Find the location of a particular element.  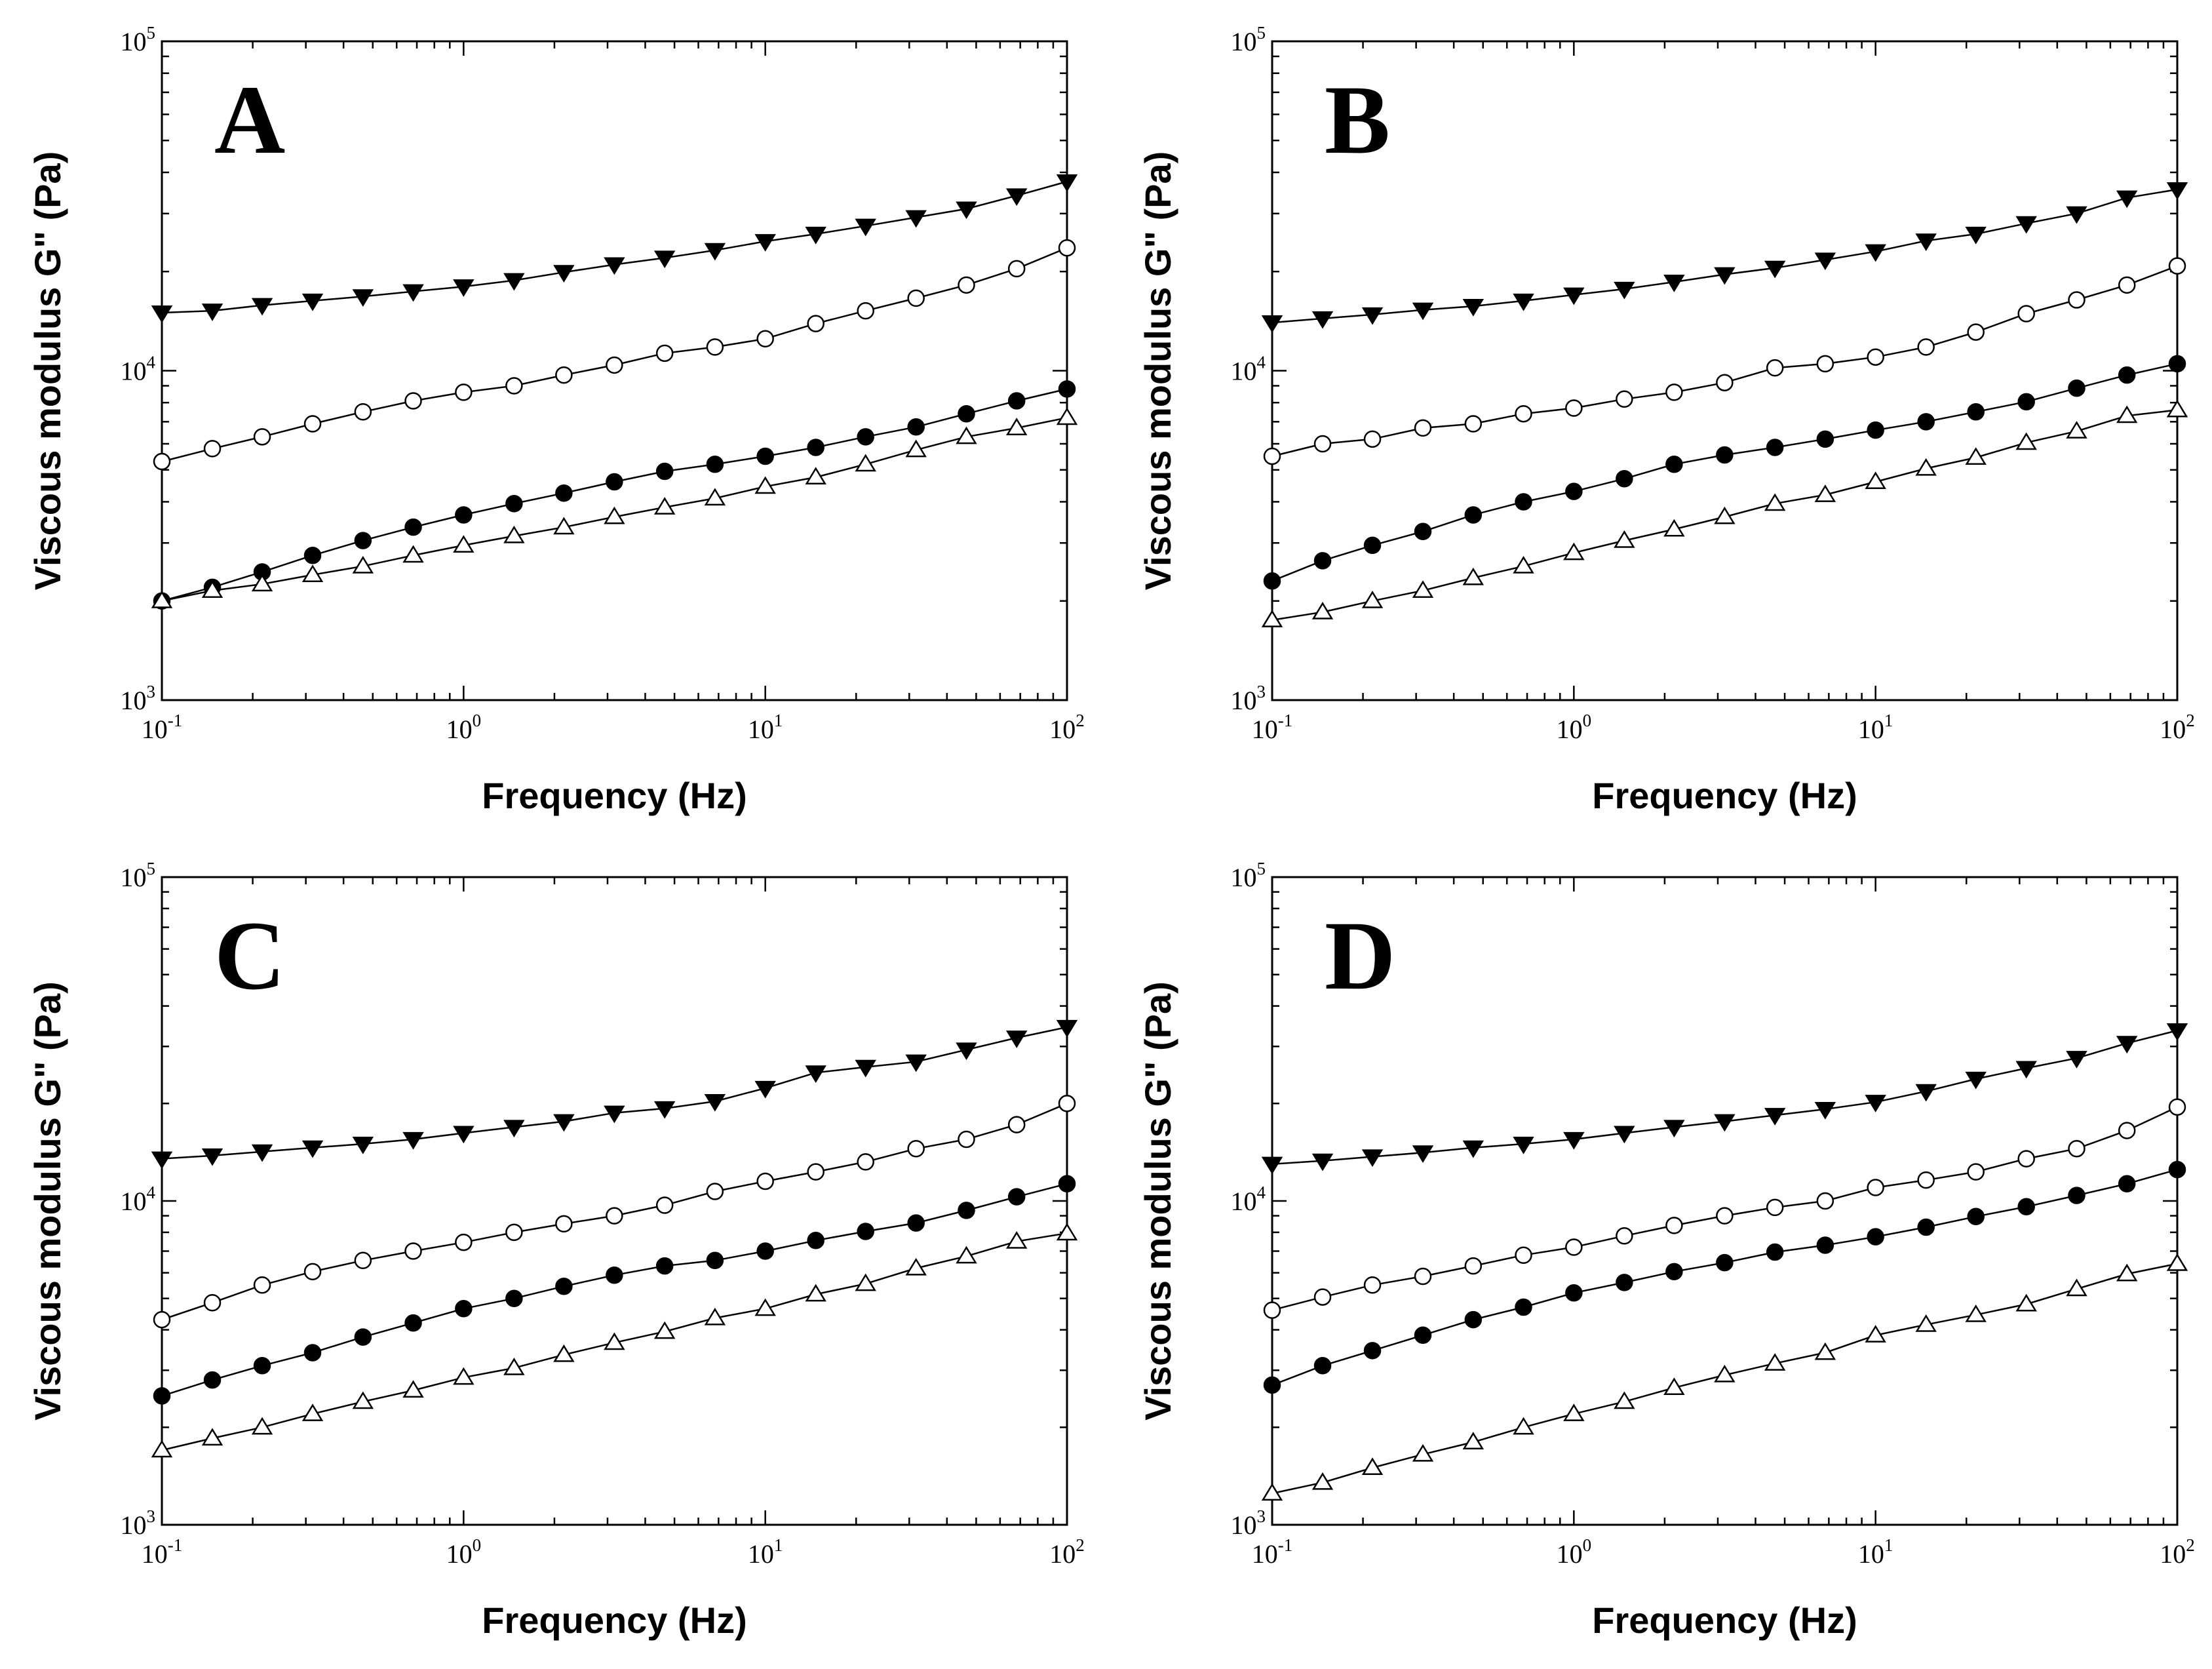

series-open-circle is located at coordinates (614, 355).